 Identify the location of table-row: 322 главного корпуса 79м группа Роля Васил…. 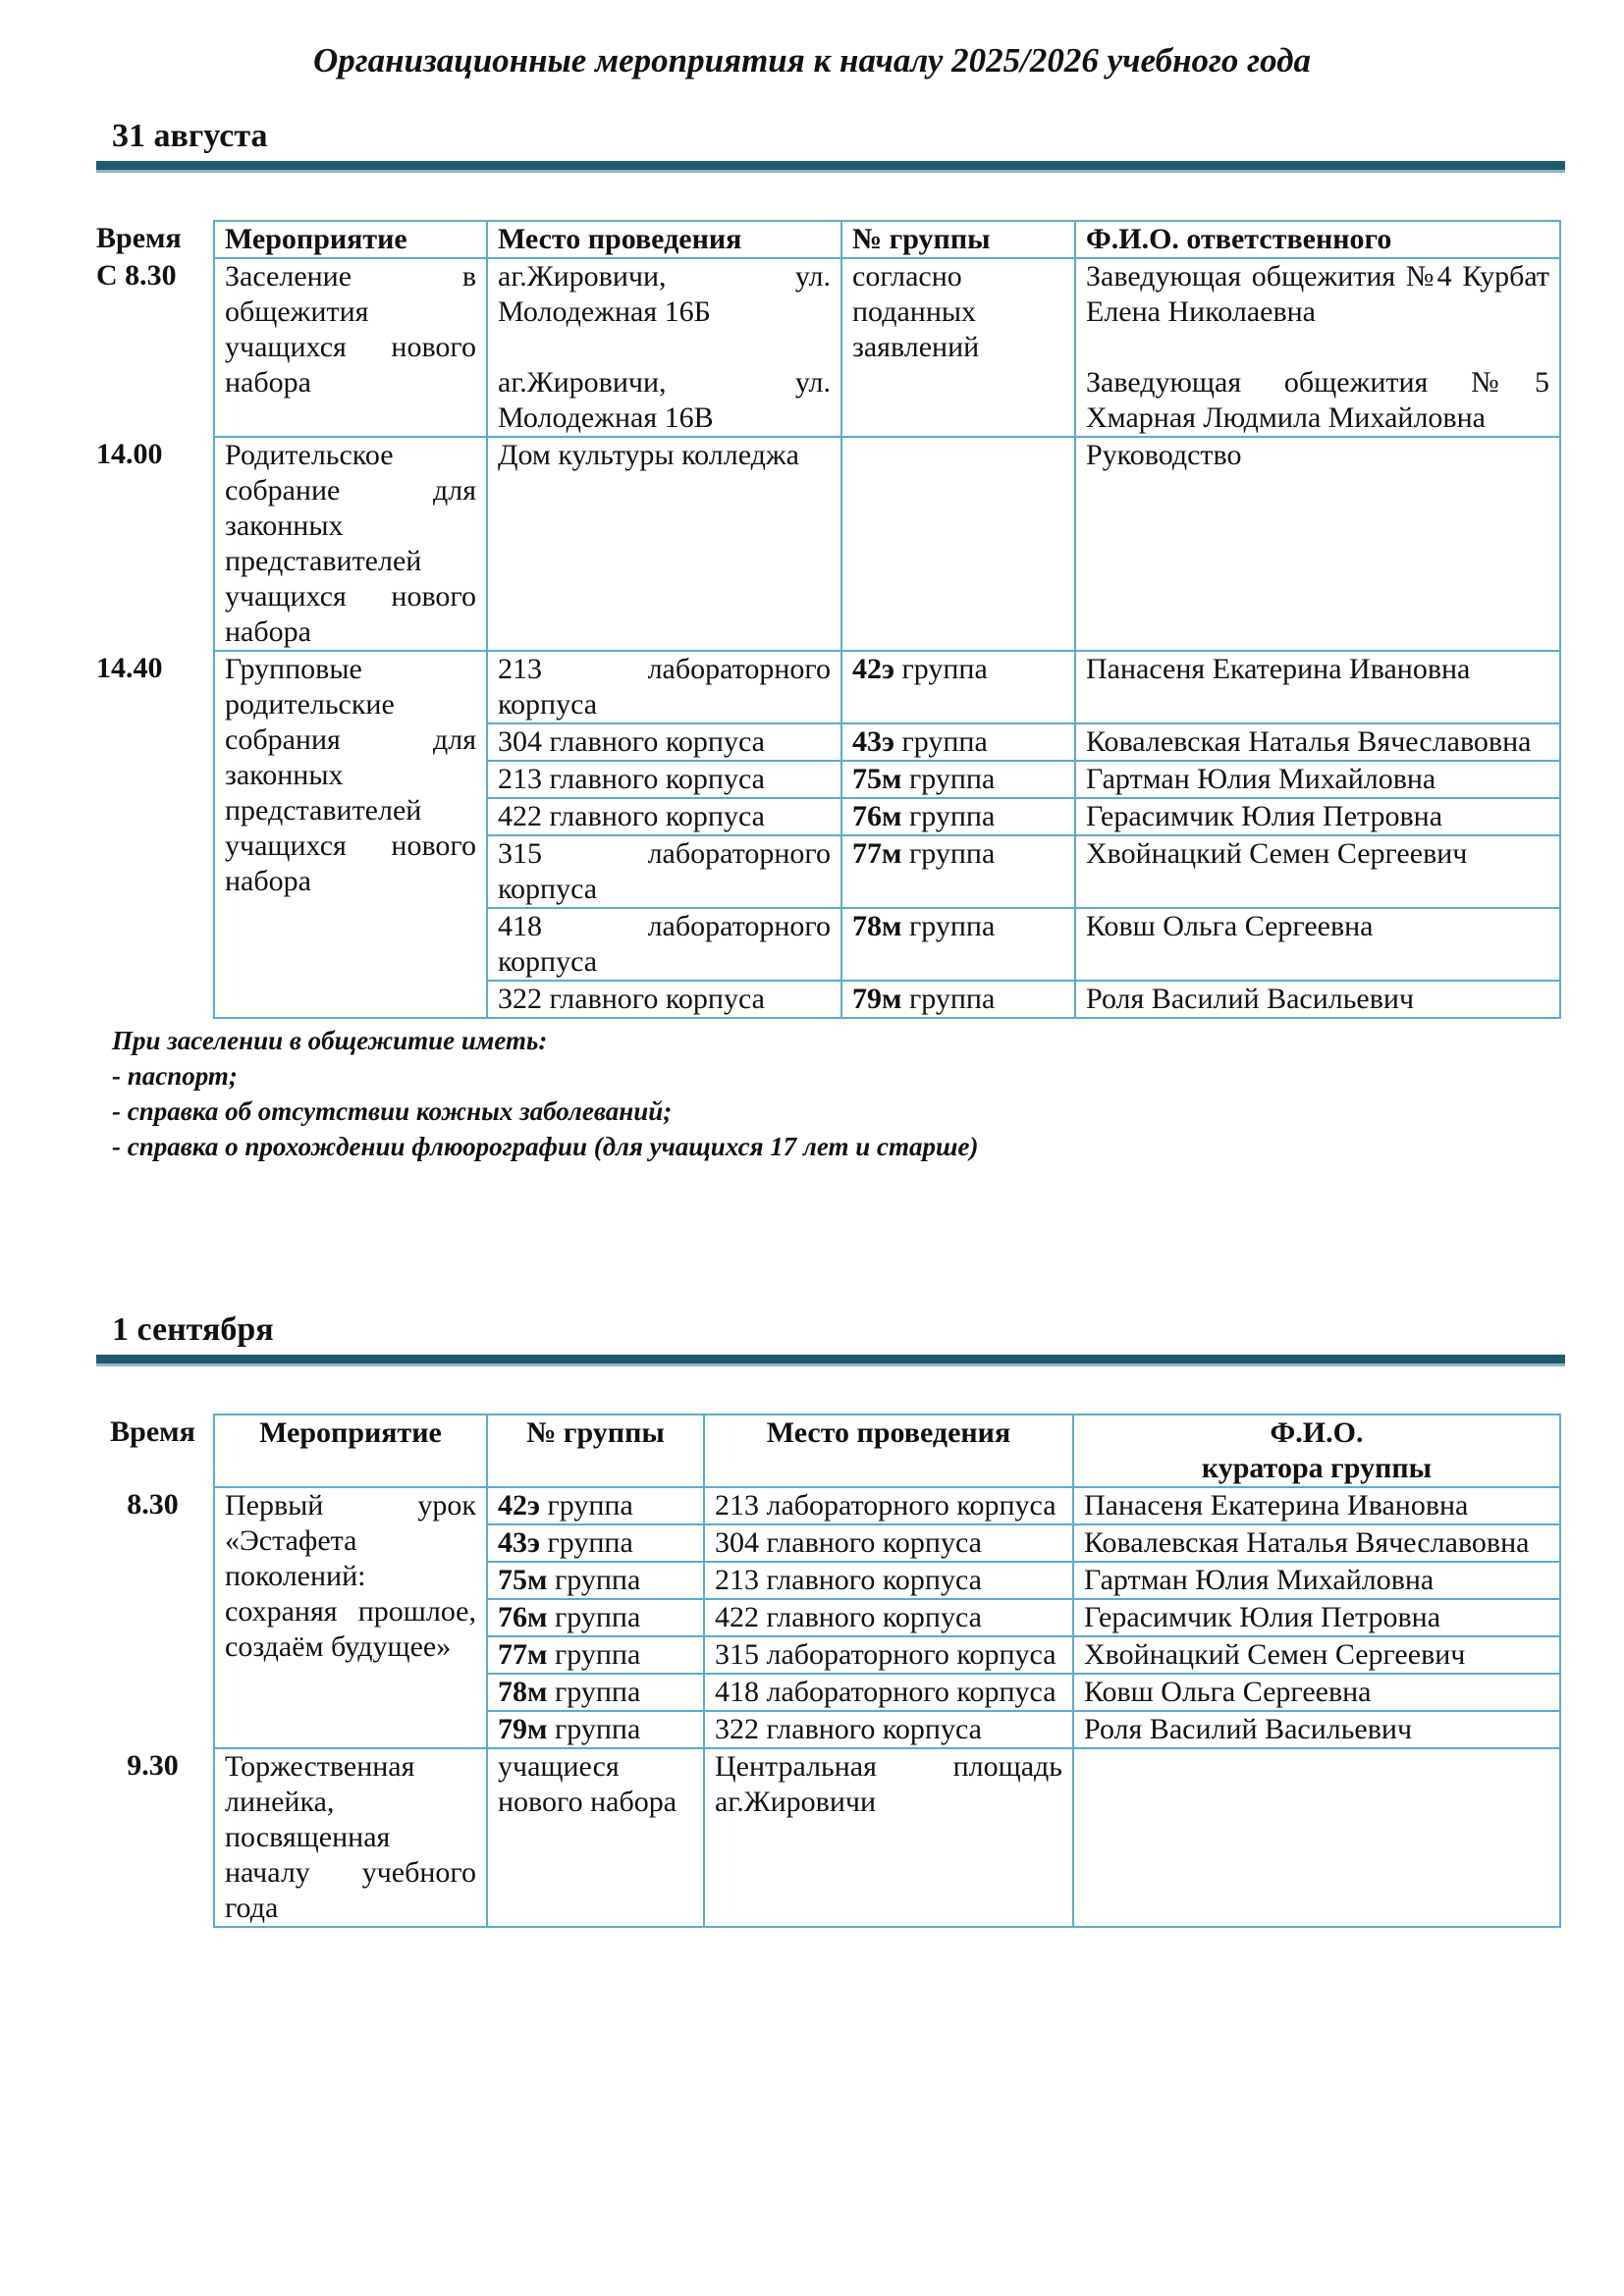
(828, 1000).